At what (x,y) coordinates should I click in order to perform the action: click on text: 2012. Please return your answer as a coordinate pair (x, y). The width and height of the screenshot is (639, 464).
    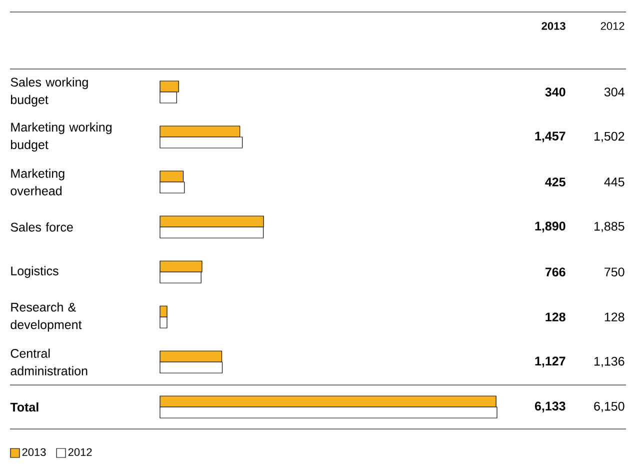
    Looking at the image, I should click on (612, 26).